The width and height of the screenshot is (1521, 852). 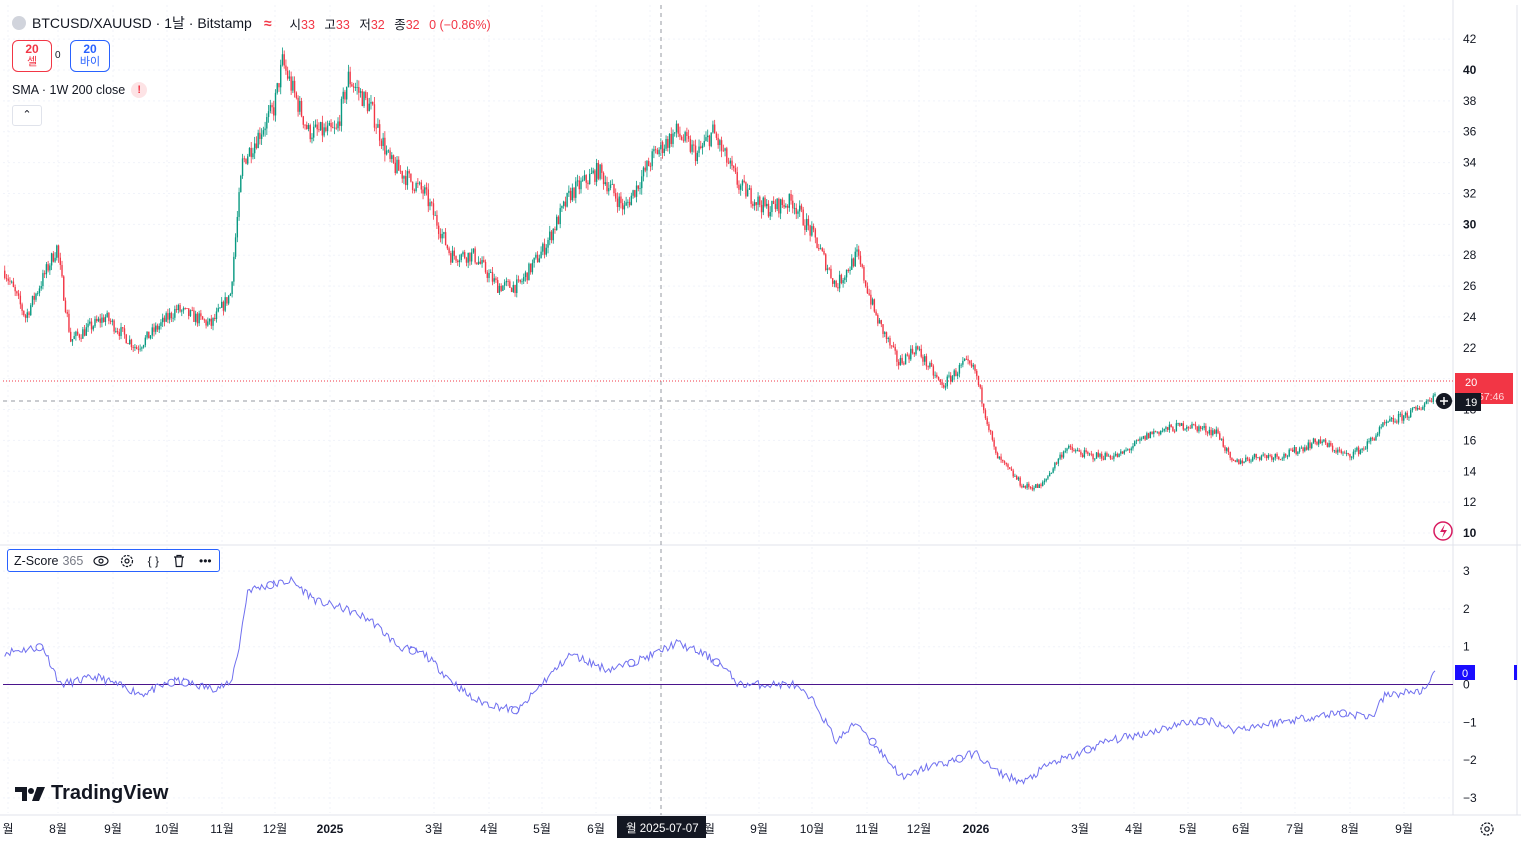 What do you see at coordinates (153, 560) in the screenshot?
I see `source-code-icon: { }` at bounding box center [153, 560].